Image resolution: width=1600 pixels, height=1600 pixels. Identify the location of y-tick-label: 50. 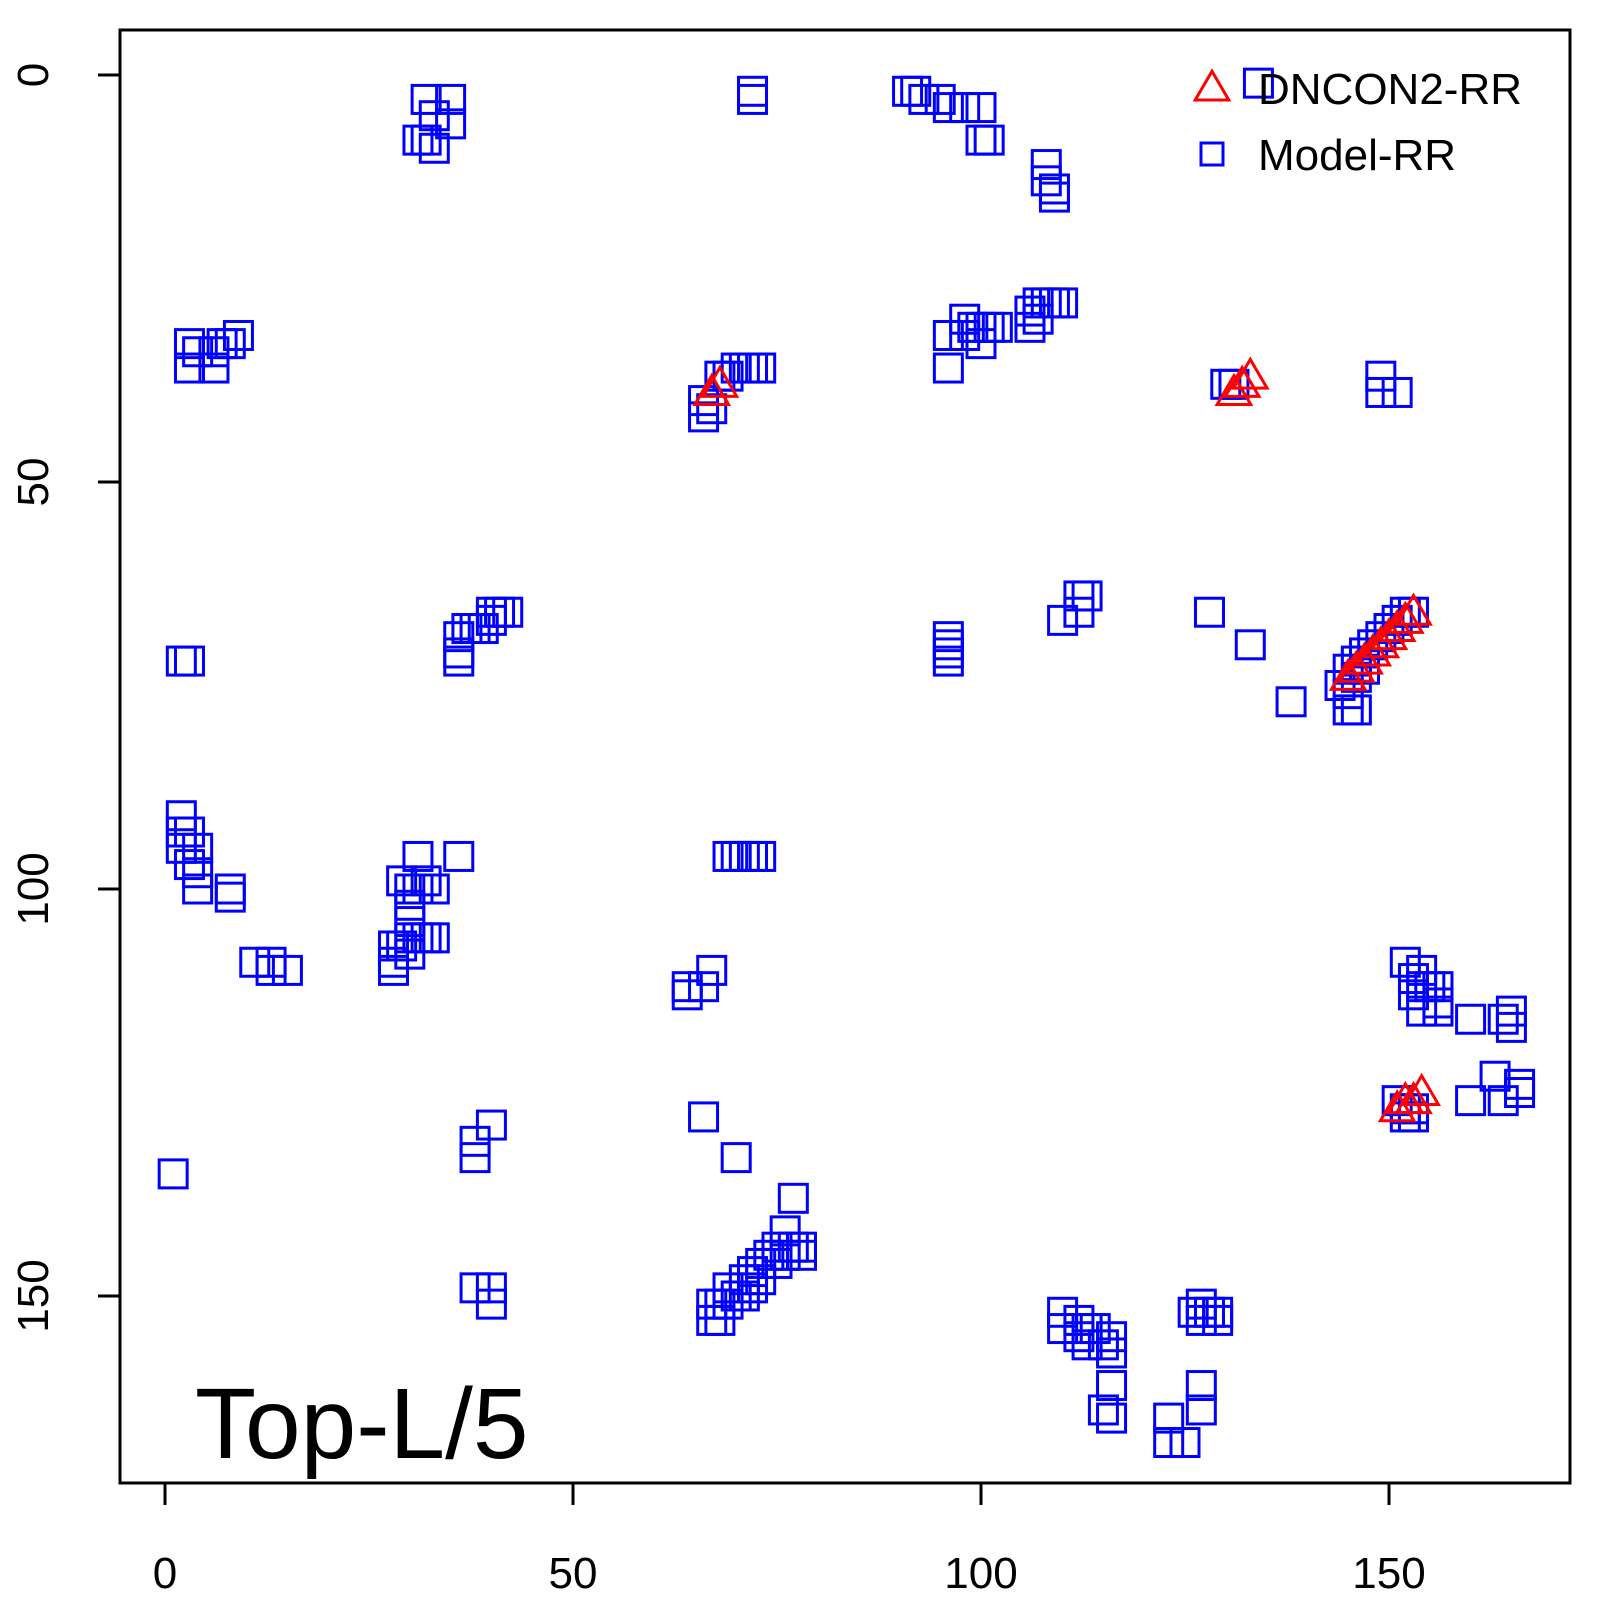
(33, 482).